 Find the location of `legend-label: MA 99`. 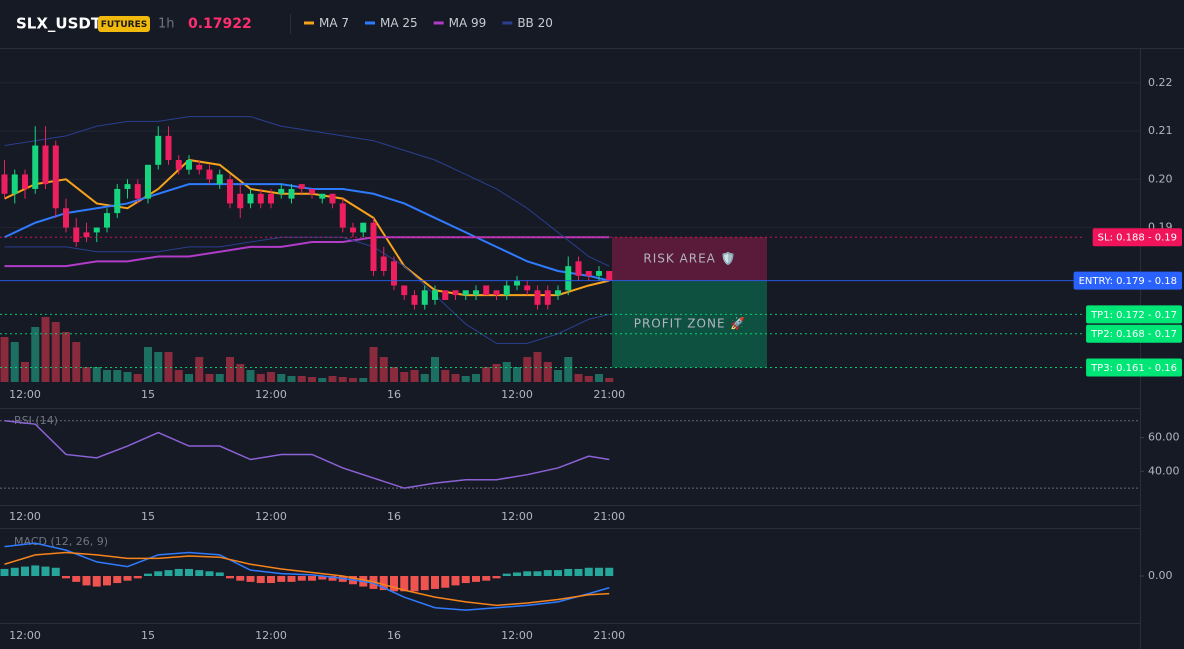

legend-label: MA 99 is located at coordinates (468, 23).